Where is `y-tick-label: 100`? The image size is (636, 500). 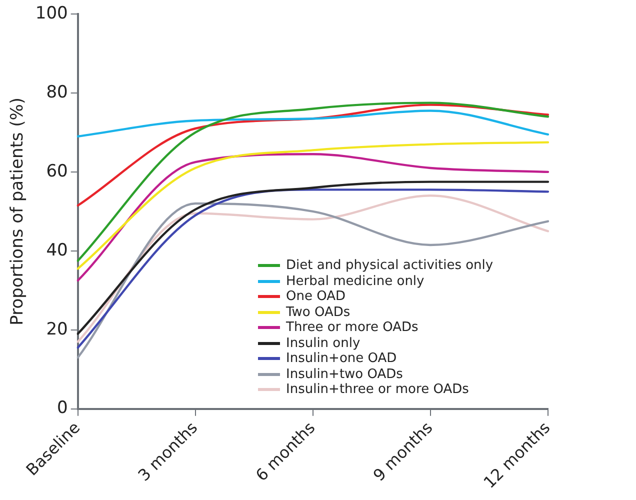
y-tick-label: 100 is located at coordinates (51, 13).